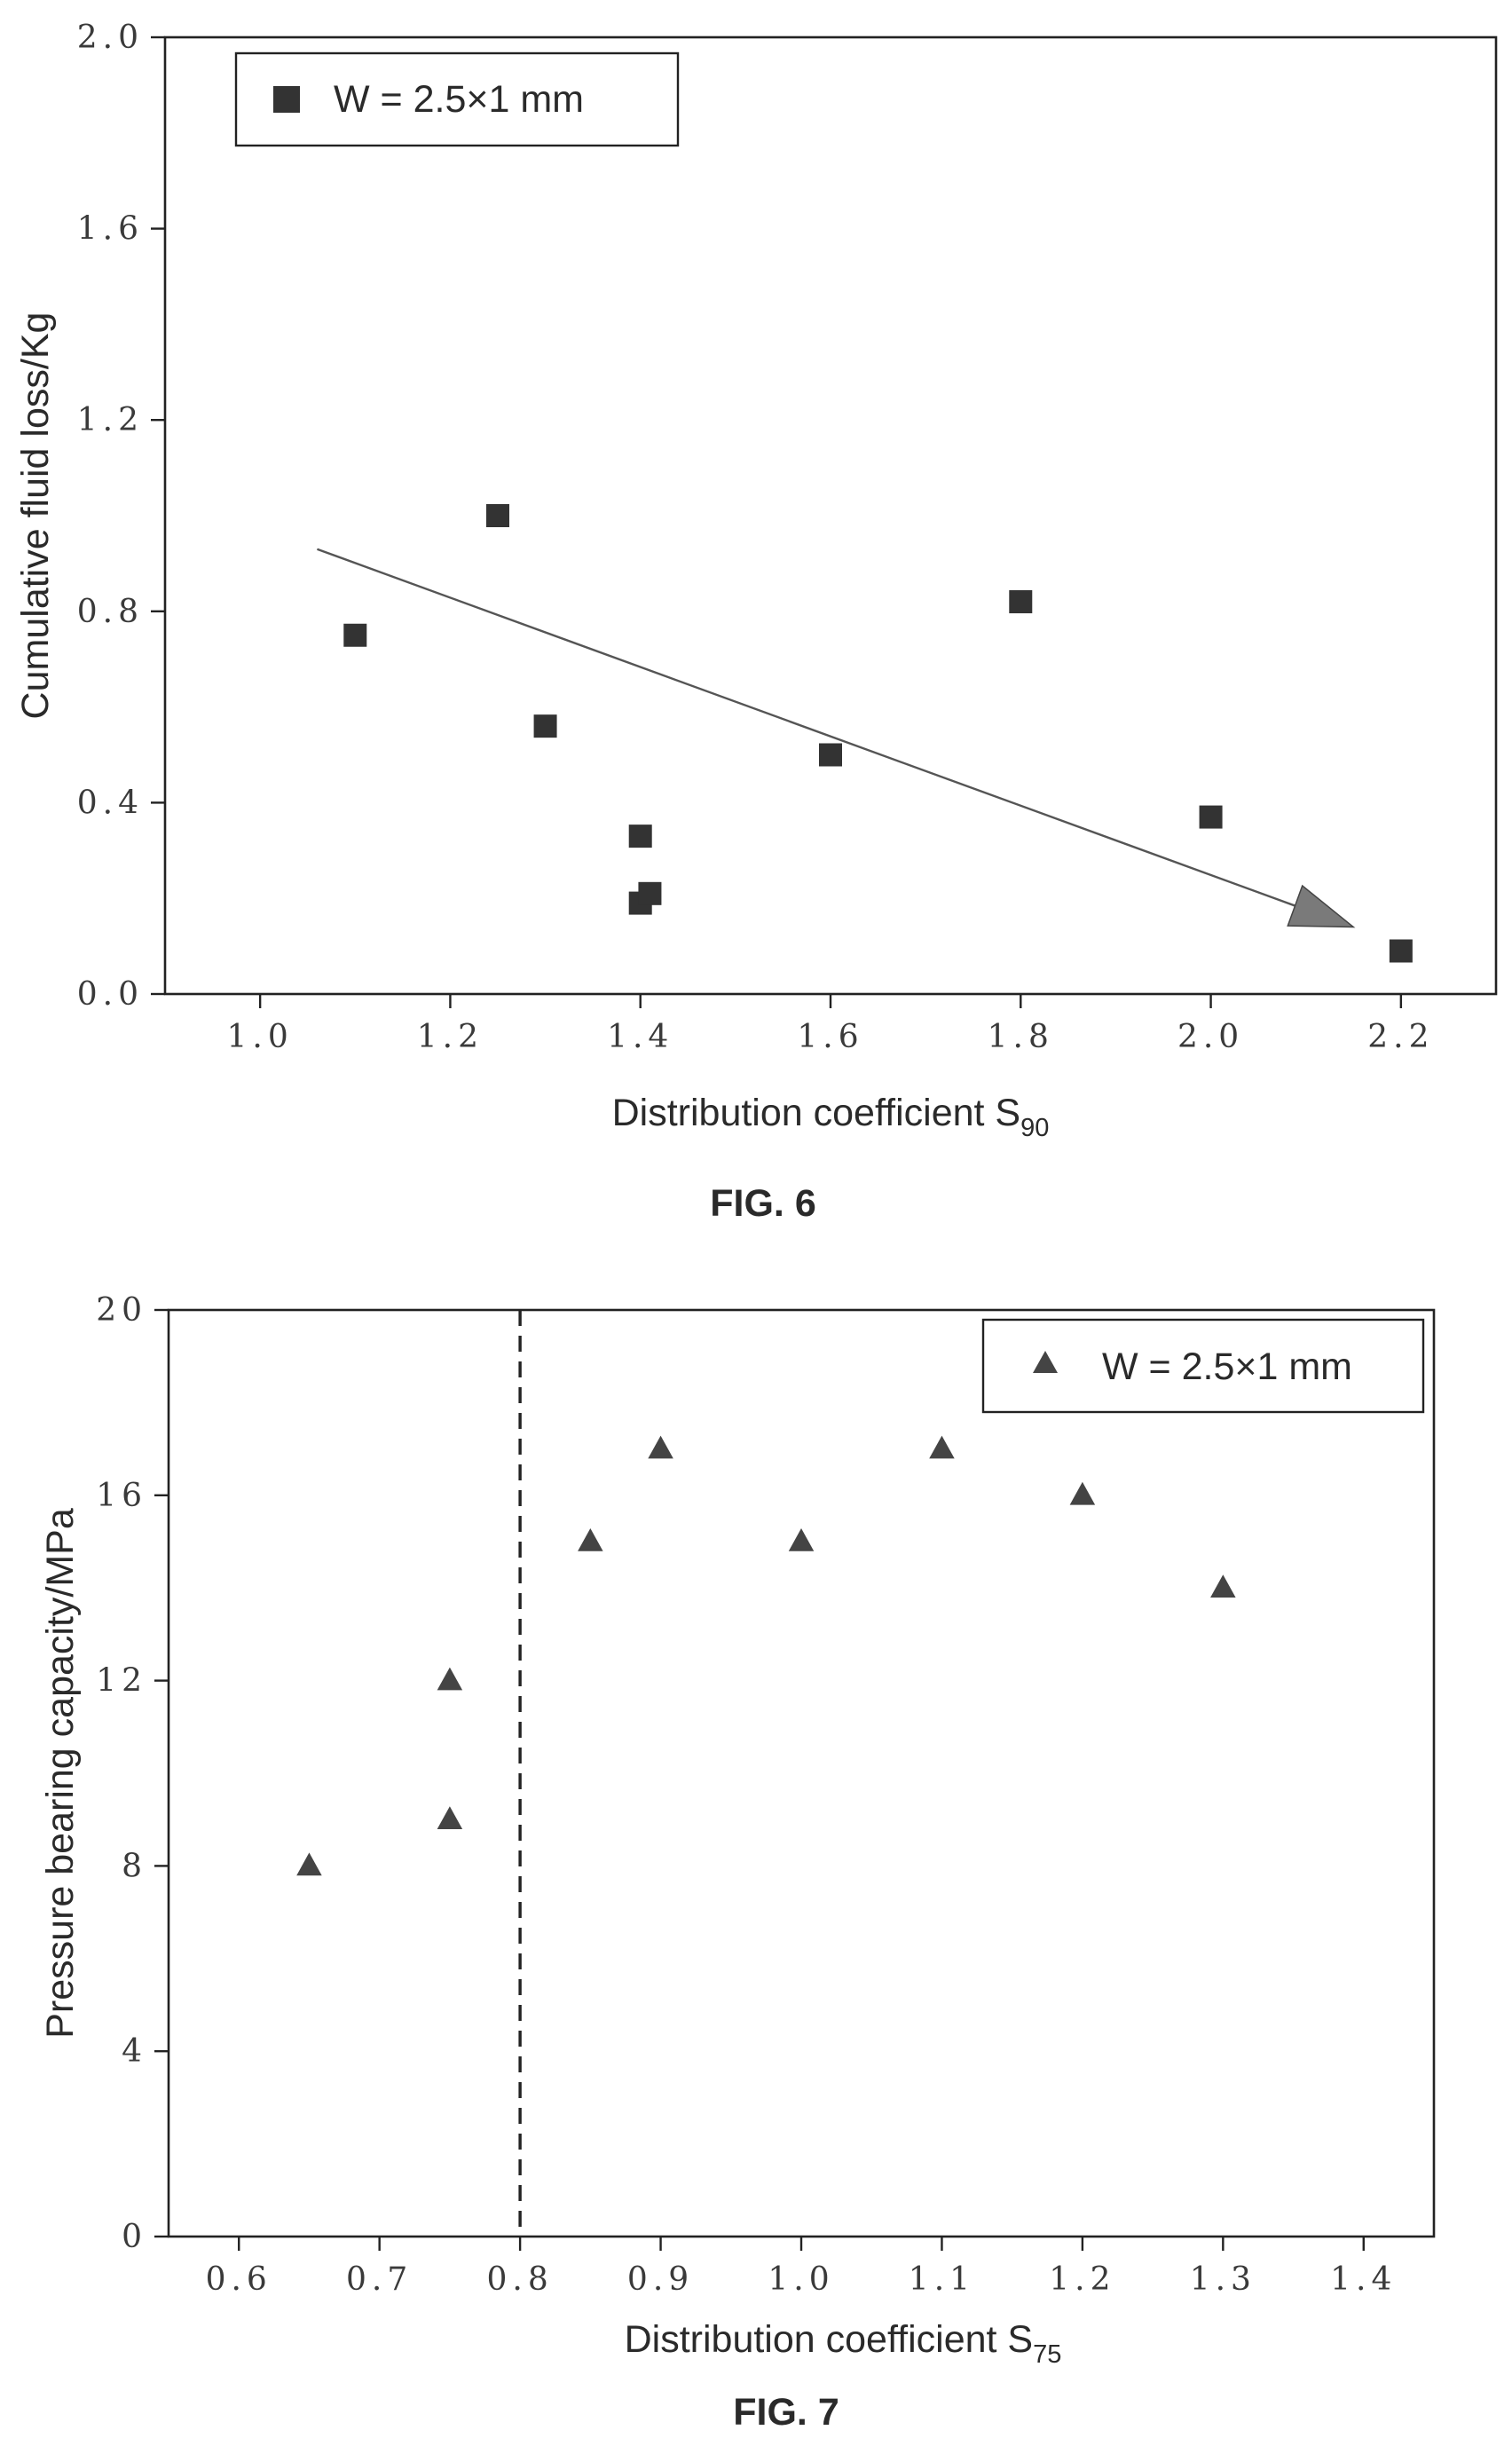 The image size is (1512, 2446). What do you see at coordinates (135, 2051) in the screenshot?
I see `y-tick-label: 4` at bounding box center [135, 2051].